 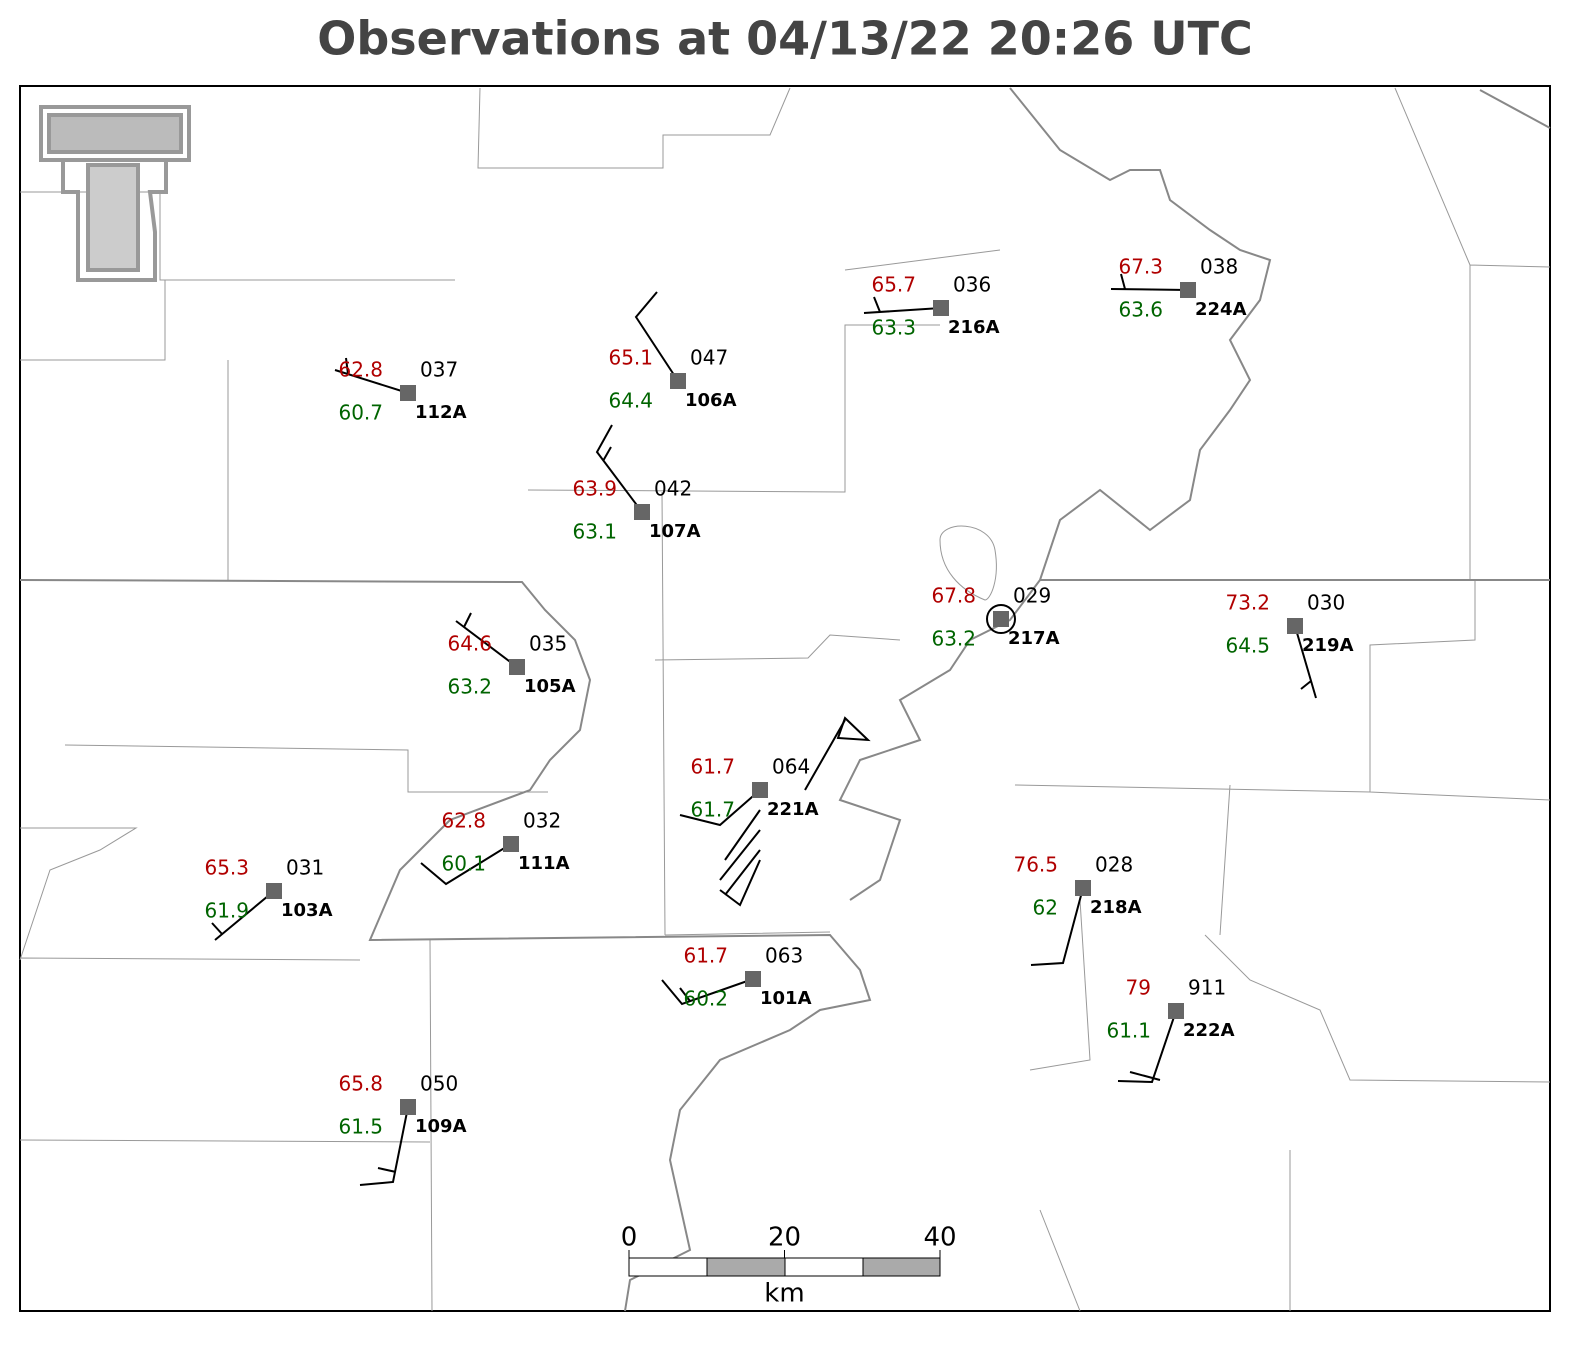 I want to click on station-code: 035, so click(x=548, y=644).